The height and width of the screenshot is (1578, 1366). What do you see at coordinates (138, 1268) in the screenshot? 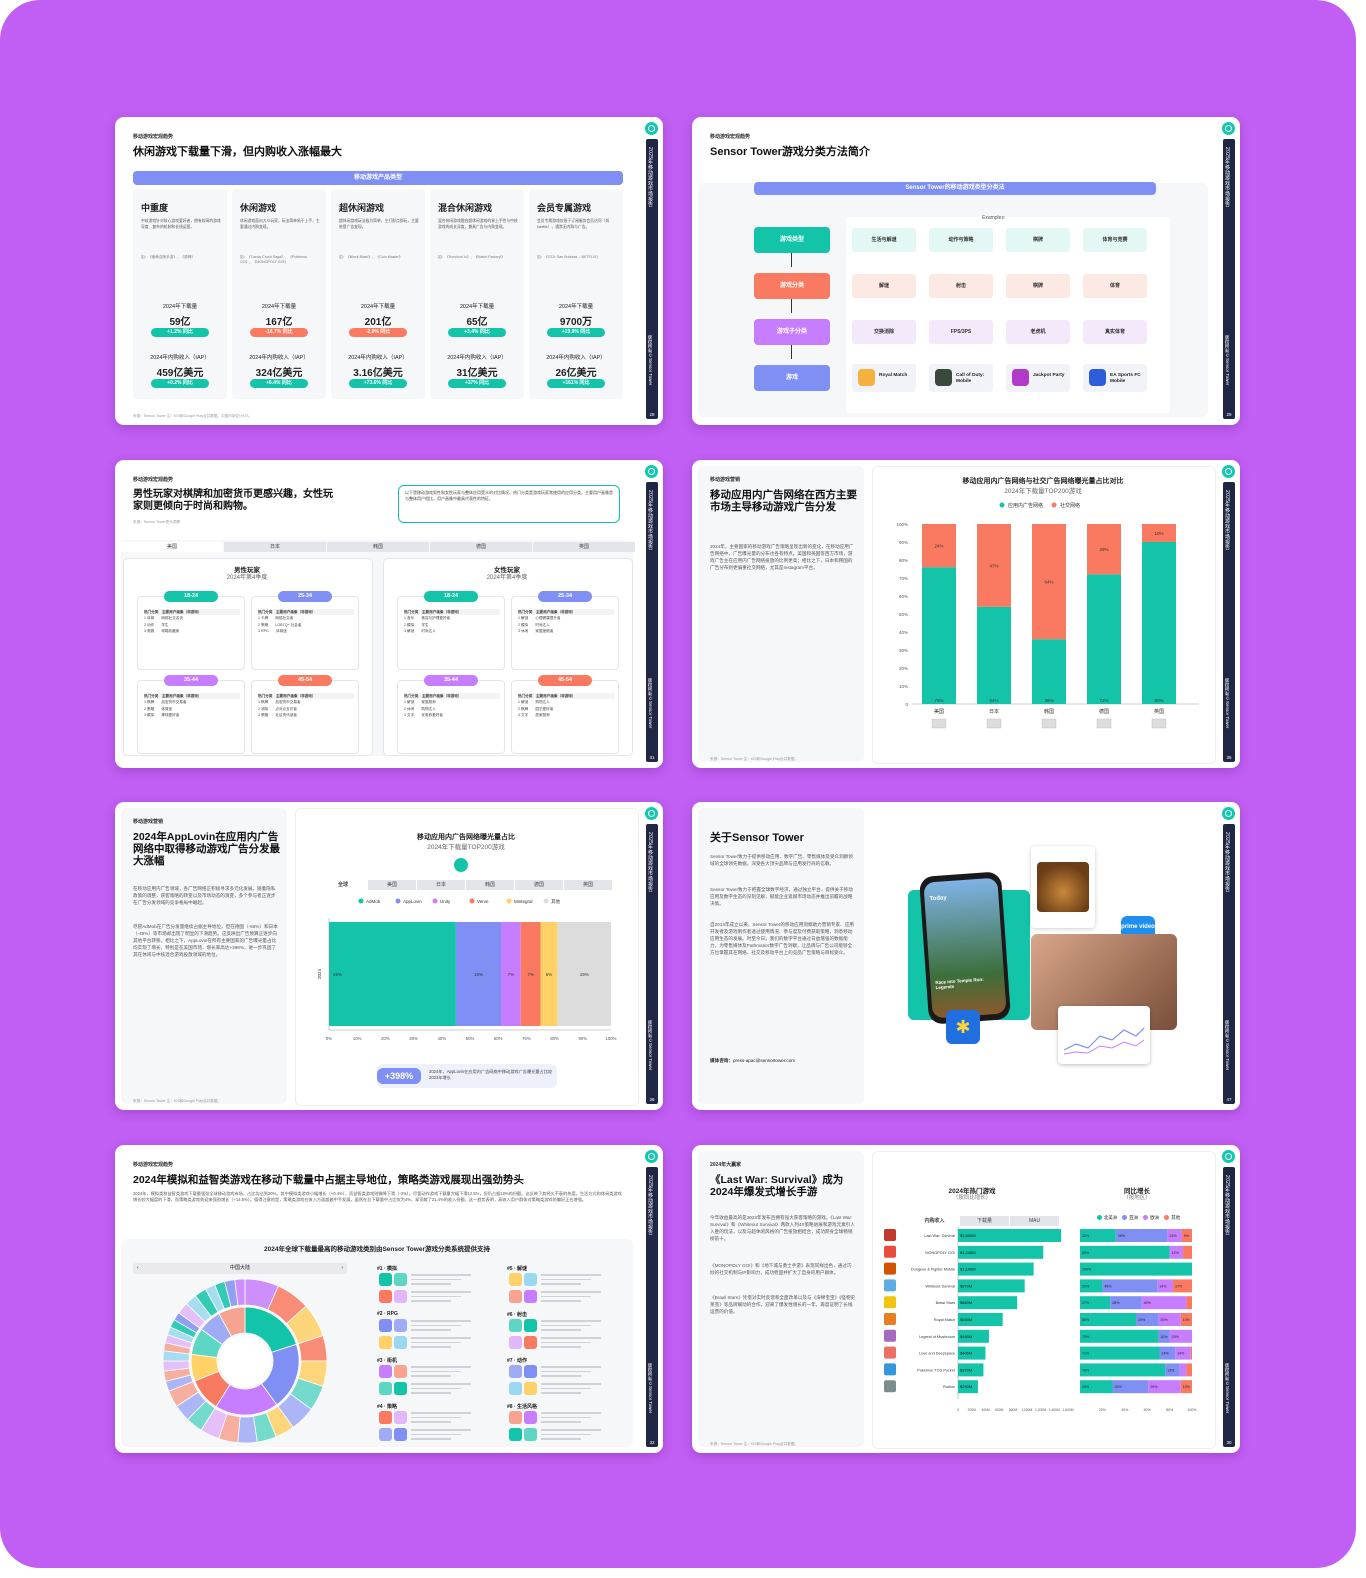
I see `prev-arrow-icon: ‹` at bounding box center [138, 1268].